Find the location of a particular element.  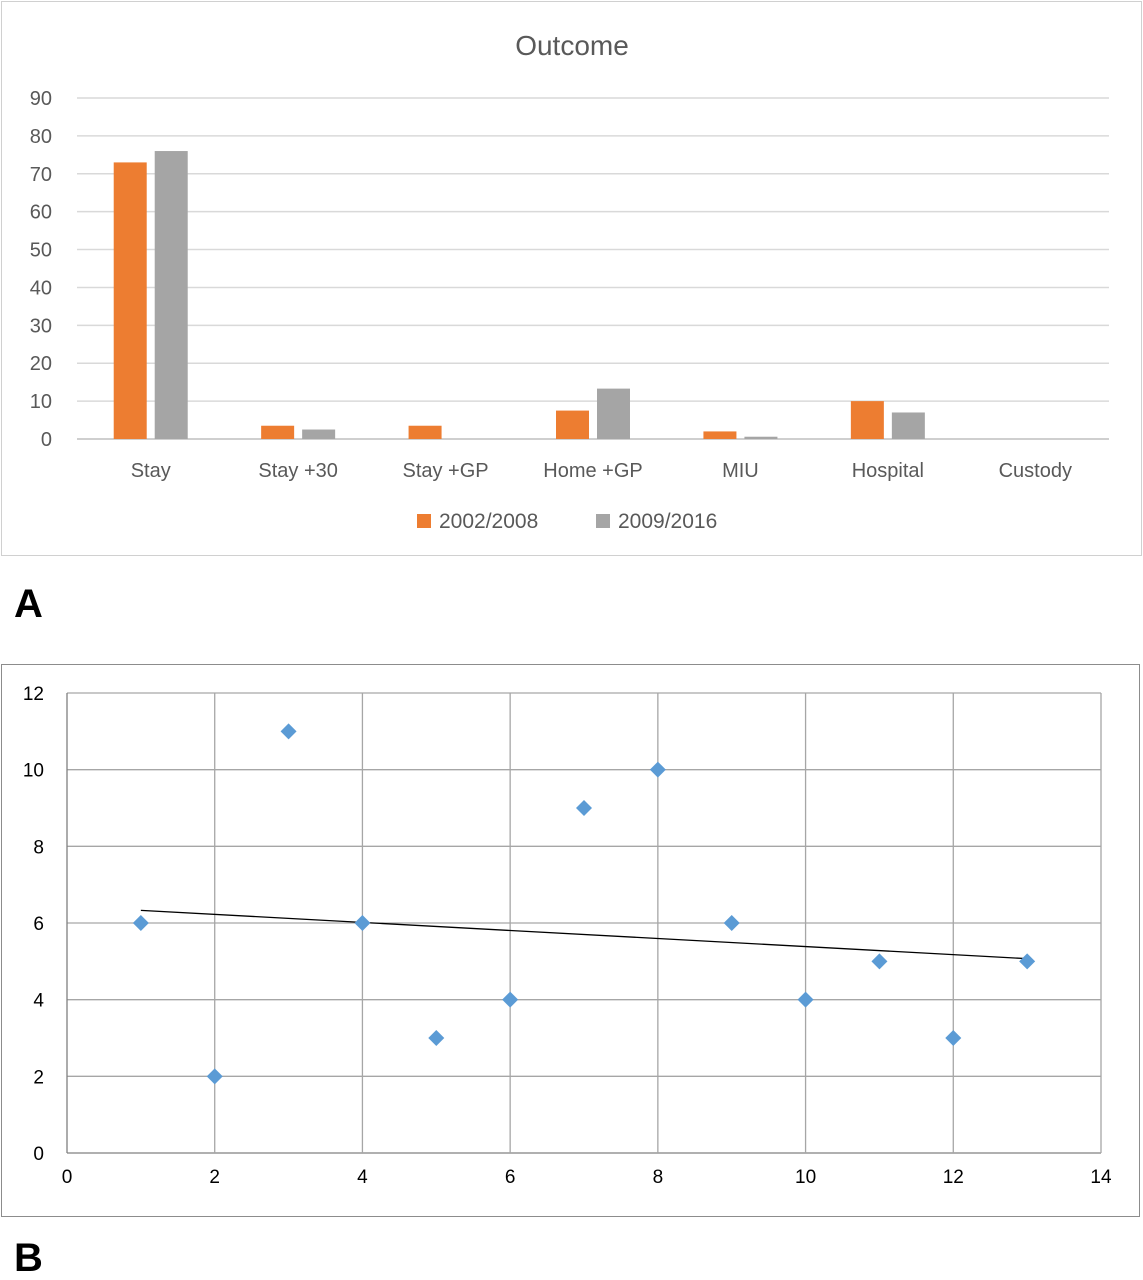

bar-2009-2016-stay is located at coordinates (171, 295).